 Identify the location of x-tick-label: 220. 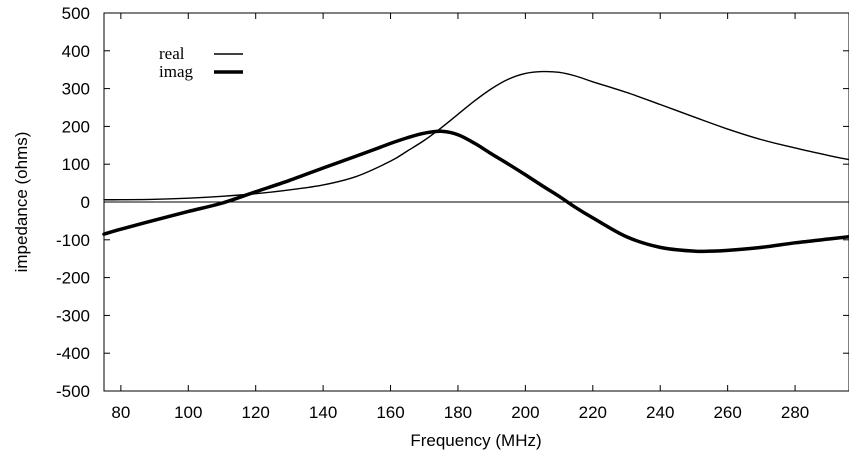
(593, 412).